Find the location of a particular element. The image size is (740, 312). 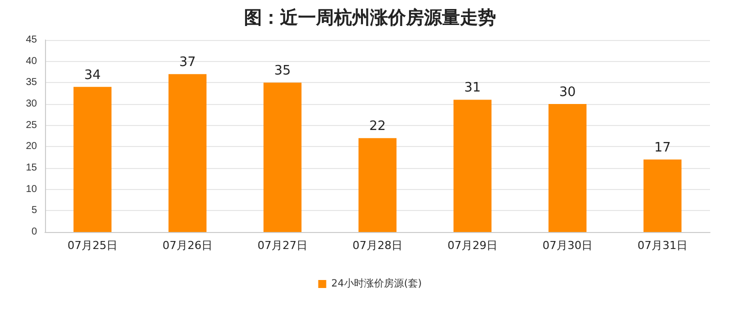

y-tick-label: 0 is located at coordinates (34, 232).